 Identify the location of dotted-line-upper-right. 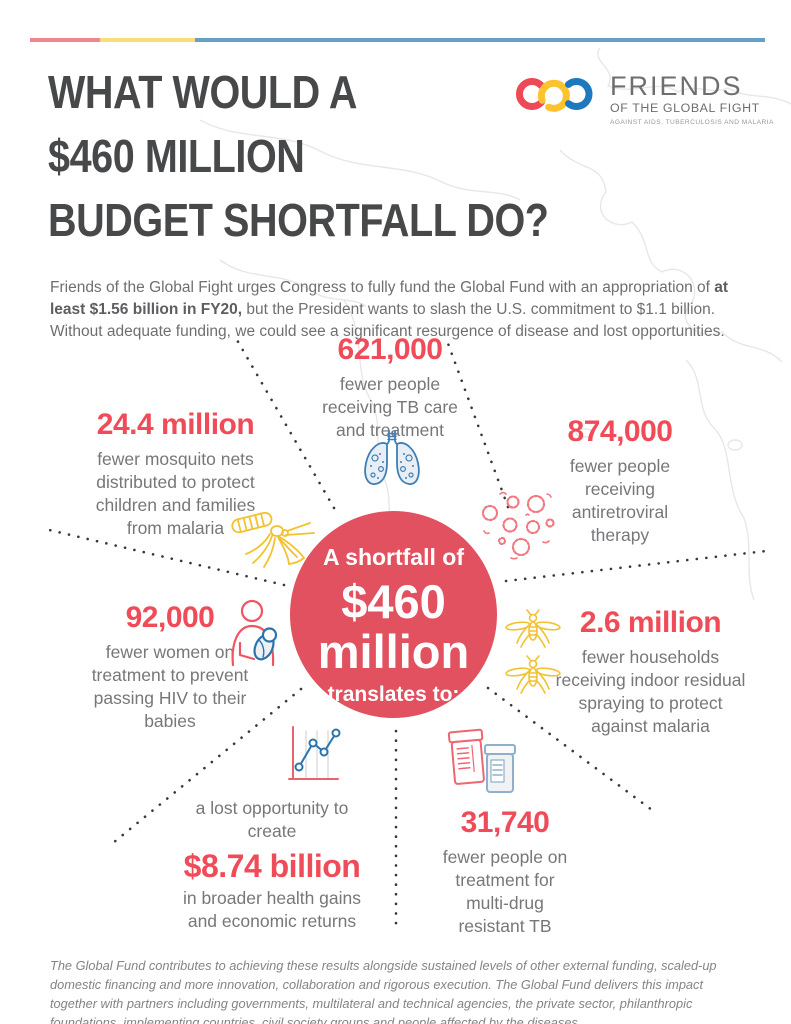
(477, 422).